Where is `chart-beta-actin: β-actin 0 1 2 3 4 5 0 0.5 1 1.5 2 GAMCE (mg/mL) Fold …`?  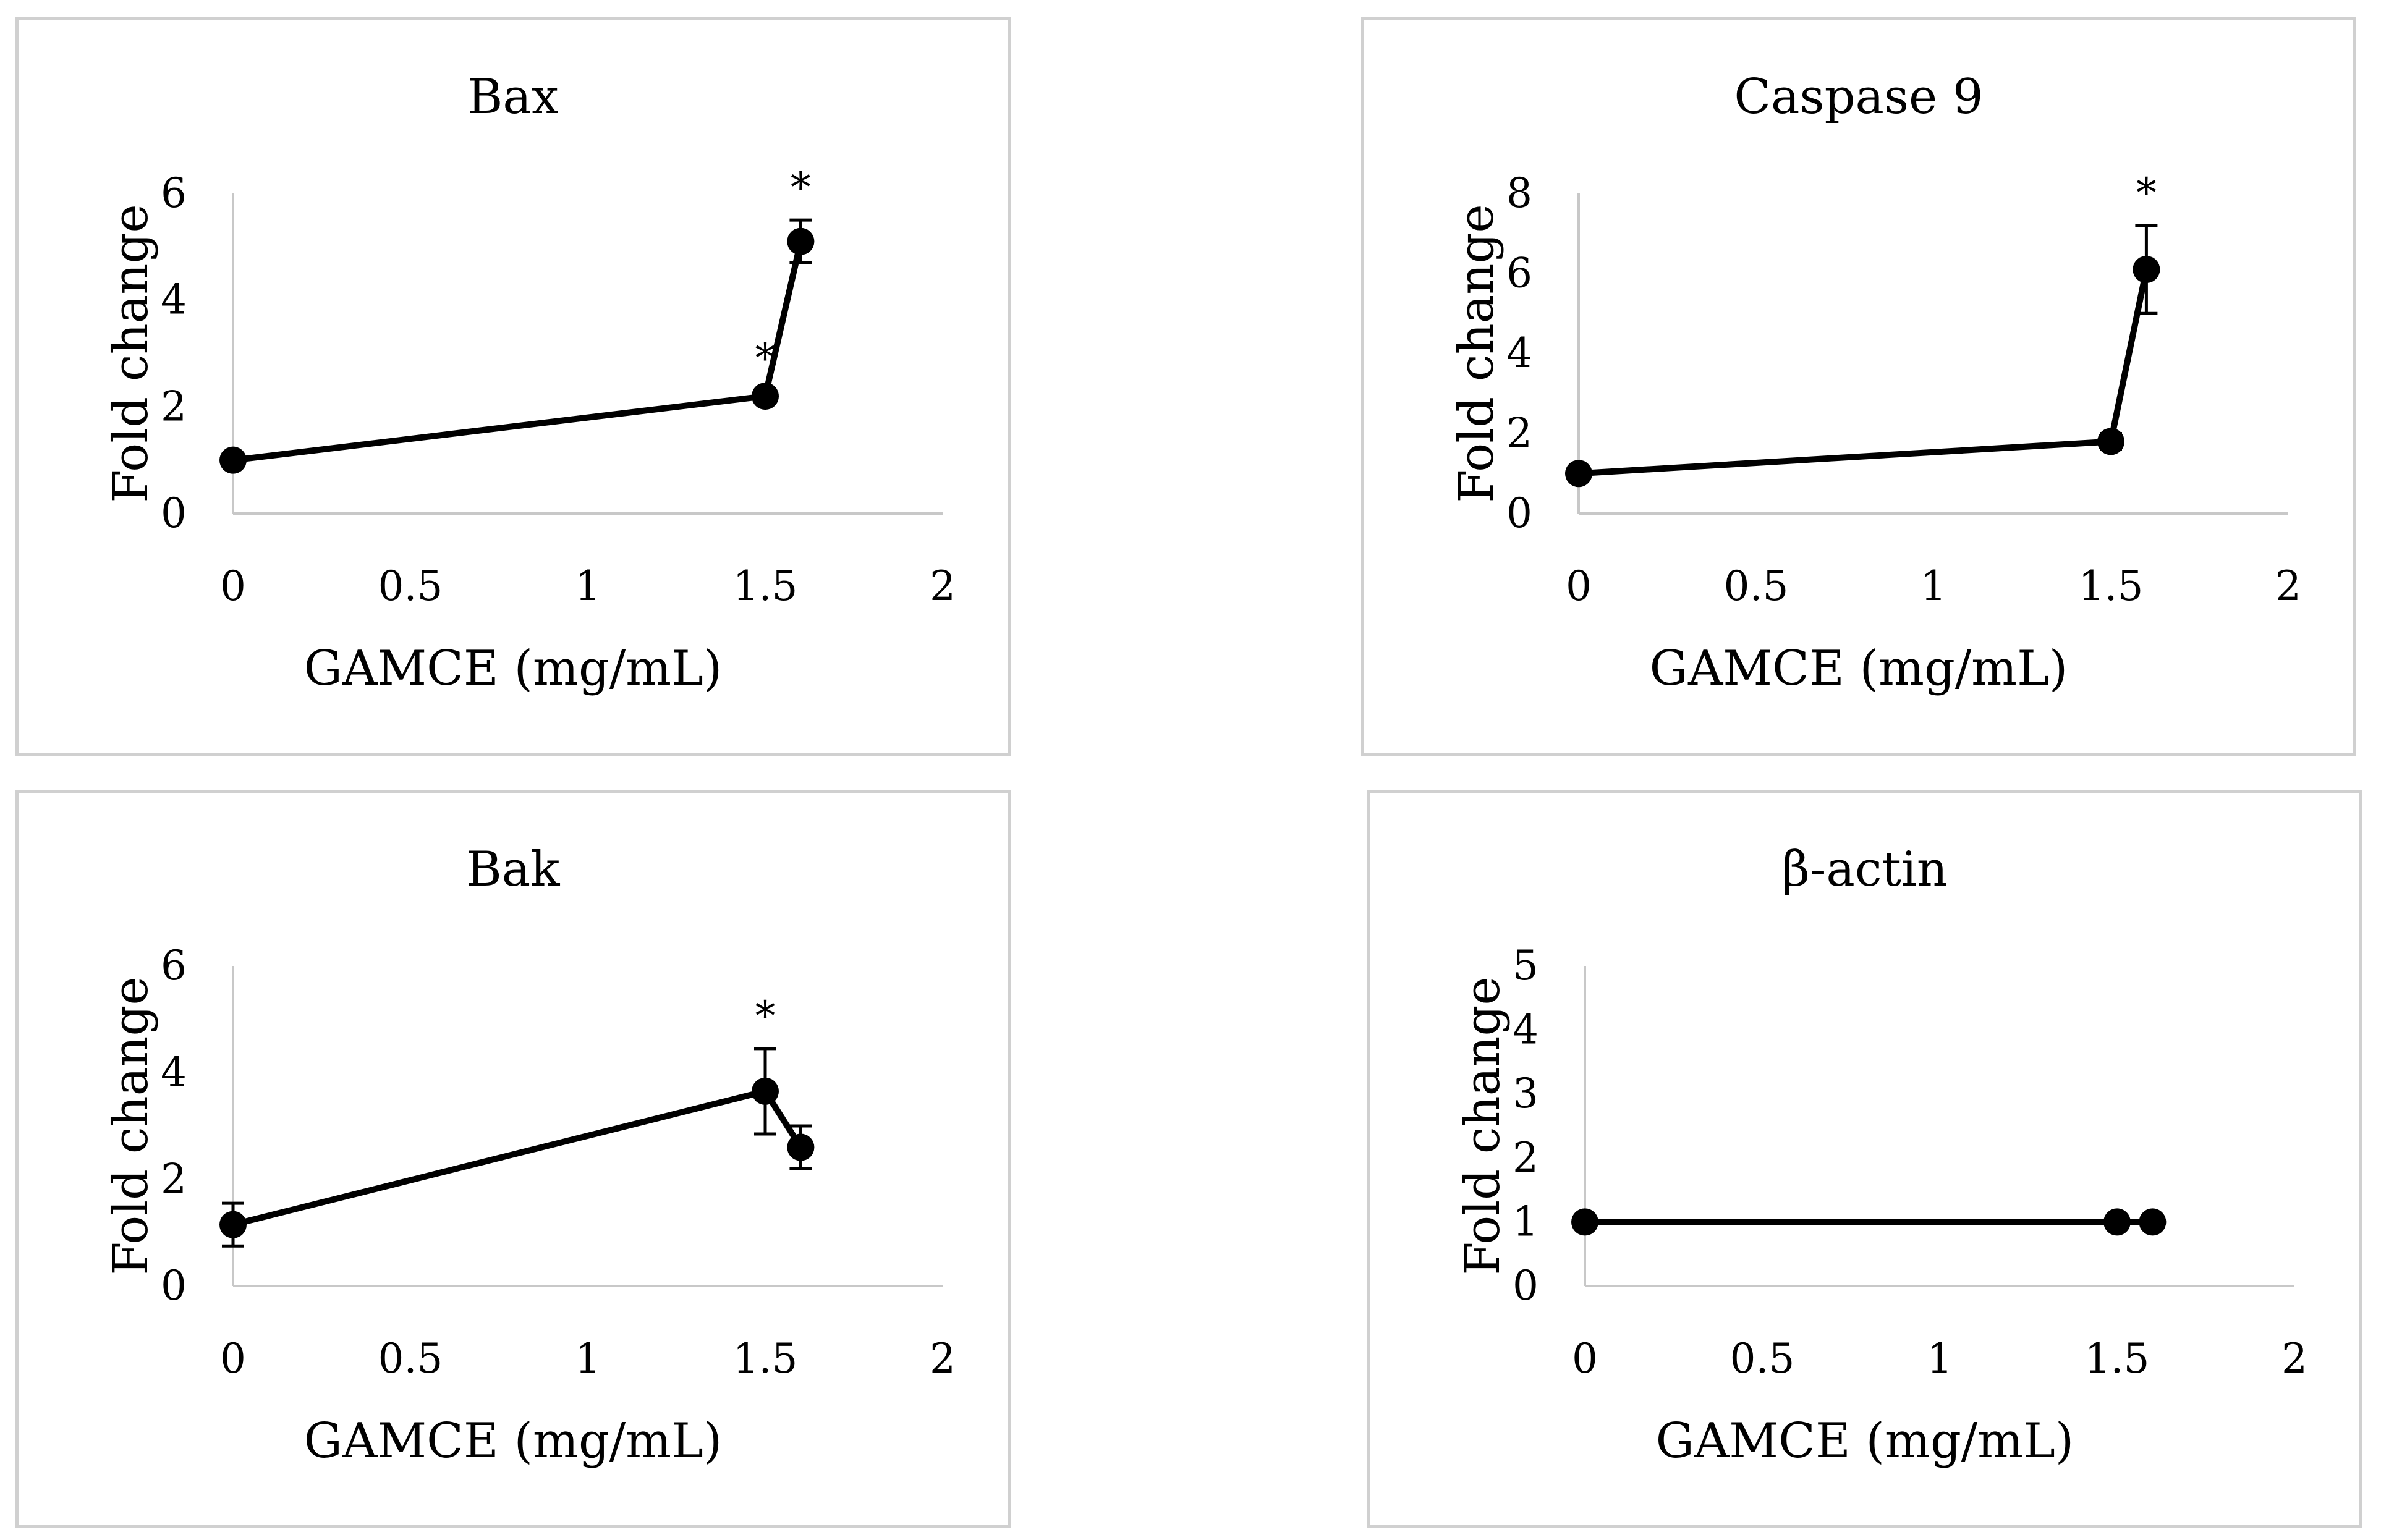
chart-beta-actin: β-actin 0 1 2 3 4 5 0 0.5 1 1.5 2 GAMCE (mg/mL) Fold … is located at coordinates (1881, 1155).